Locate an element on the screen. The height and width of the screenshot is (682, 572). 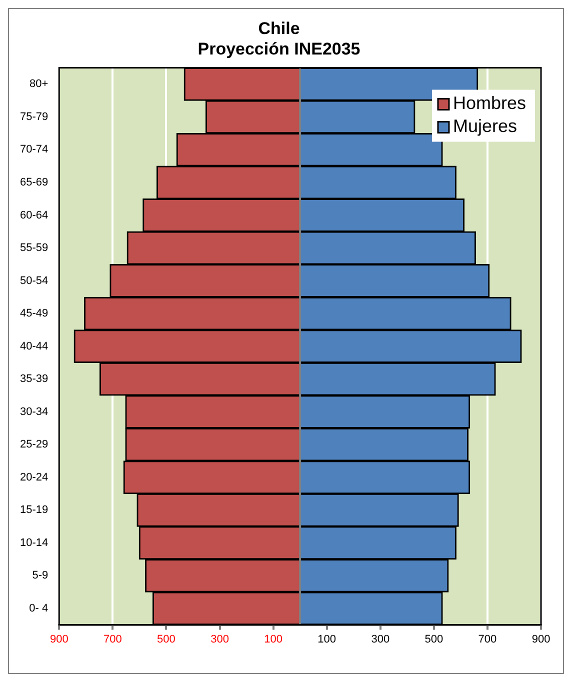
chart-title: Chile is located at coordinates (279, 28).